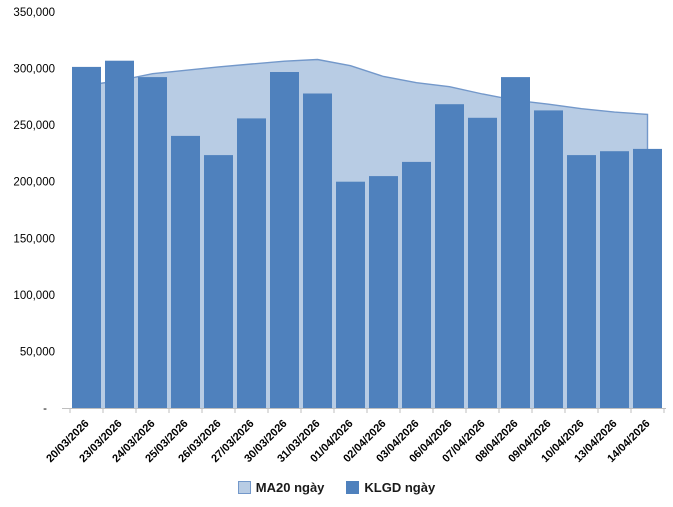 This screenshot has width=673, height=507. What do you see at coordinates (34, 70) in the screenshot?
I see `y-axis-tick-label: 300,000` at bounding box center [34, 70].